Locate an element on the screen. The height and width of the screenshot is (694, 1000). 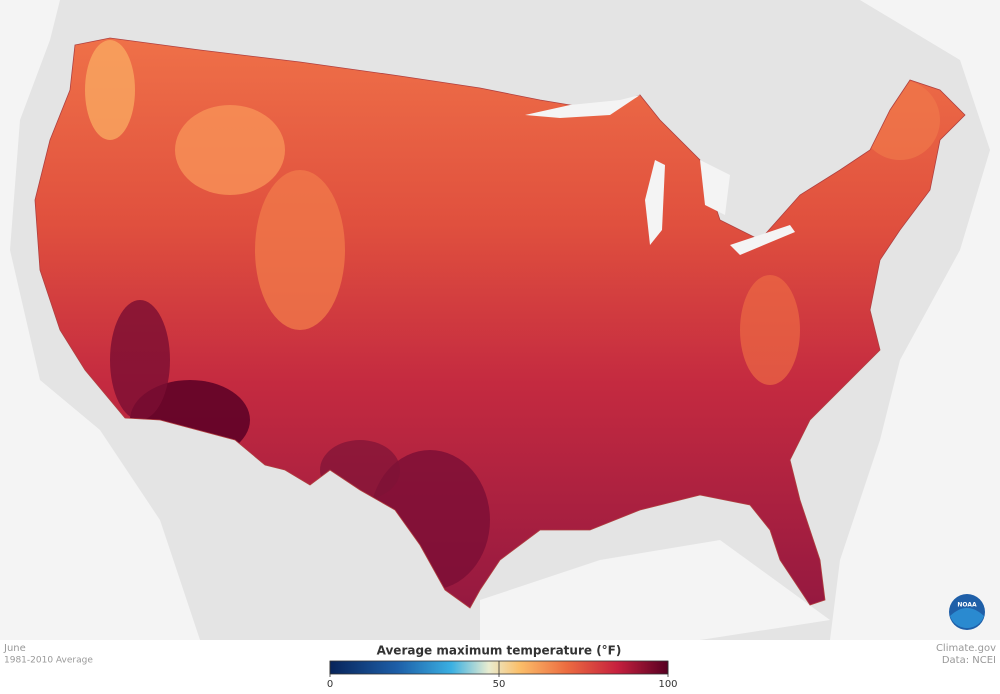
colorbar-tick-label: 0 is located at coordinates (330, 684).